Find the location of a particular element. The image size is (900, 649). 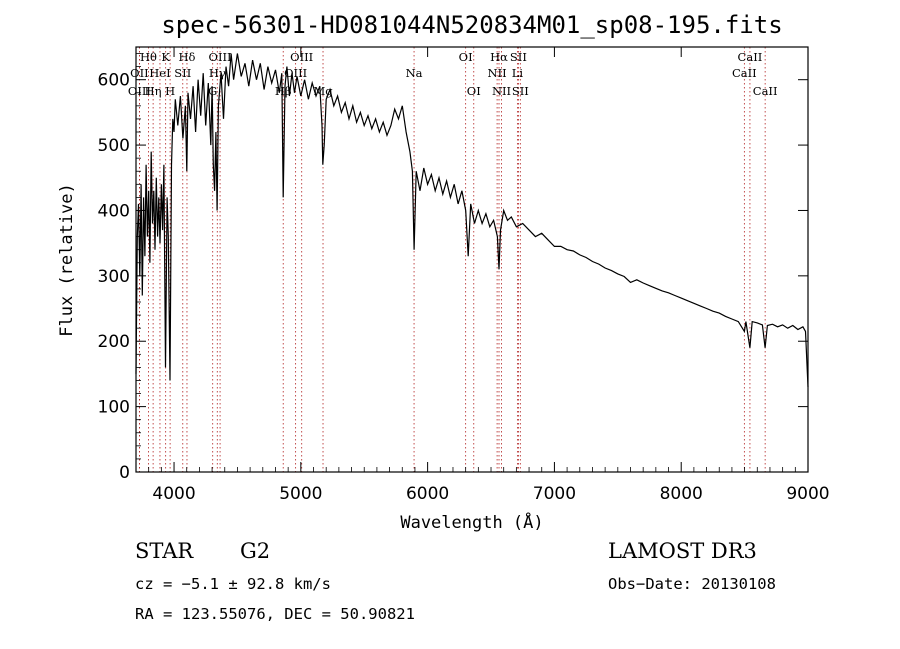

line-label-2: OIII is located at coordinates (139, 91).